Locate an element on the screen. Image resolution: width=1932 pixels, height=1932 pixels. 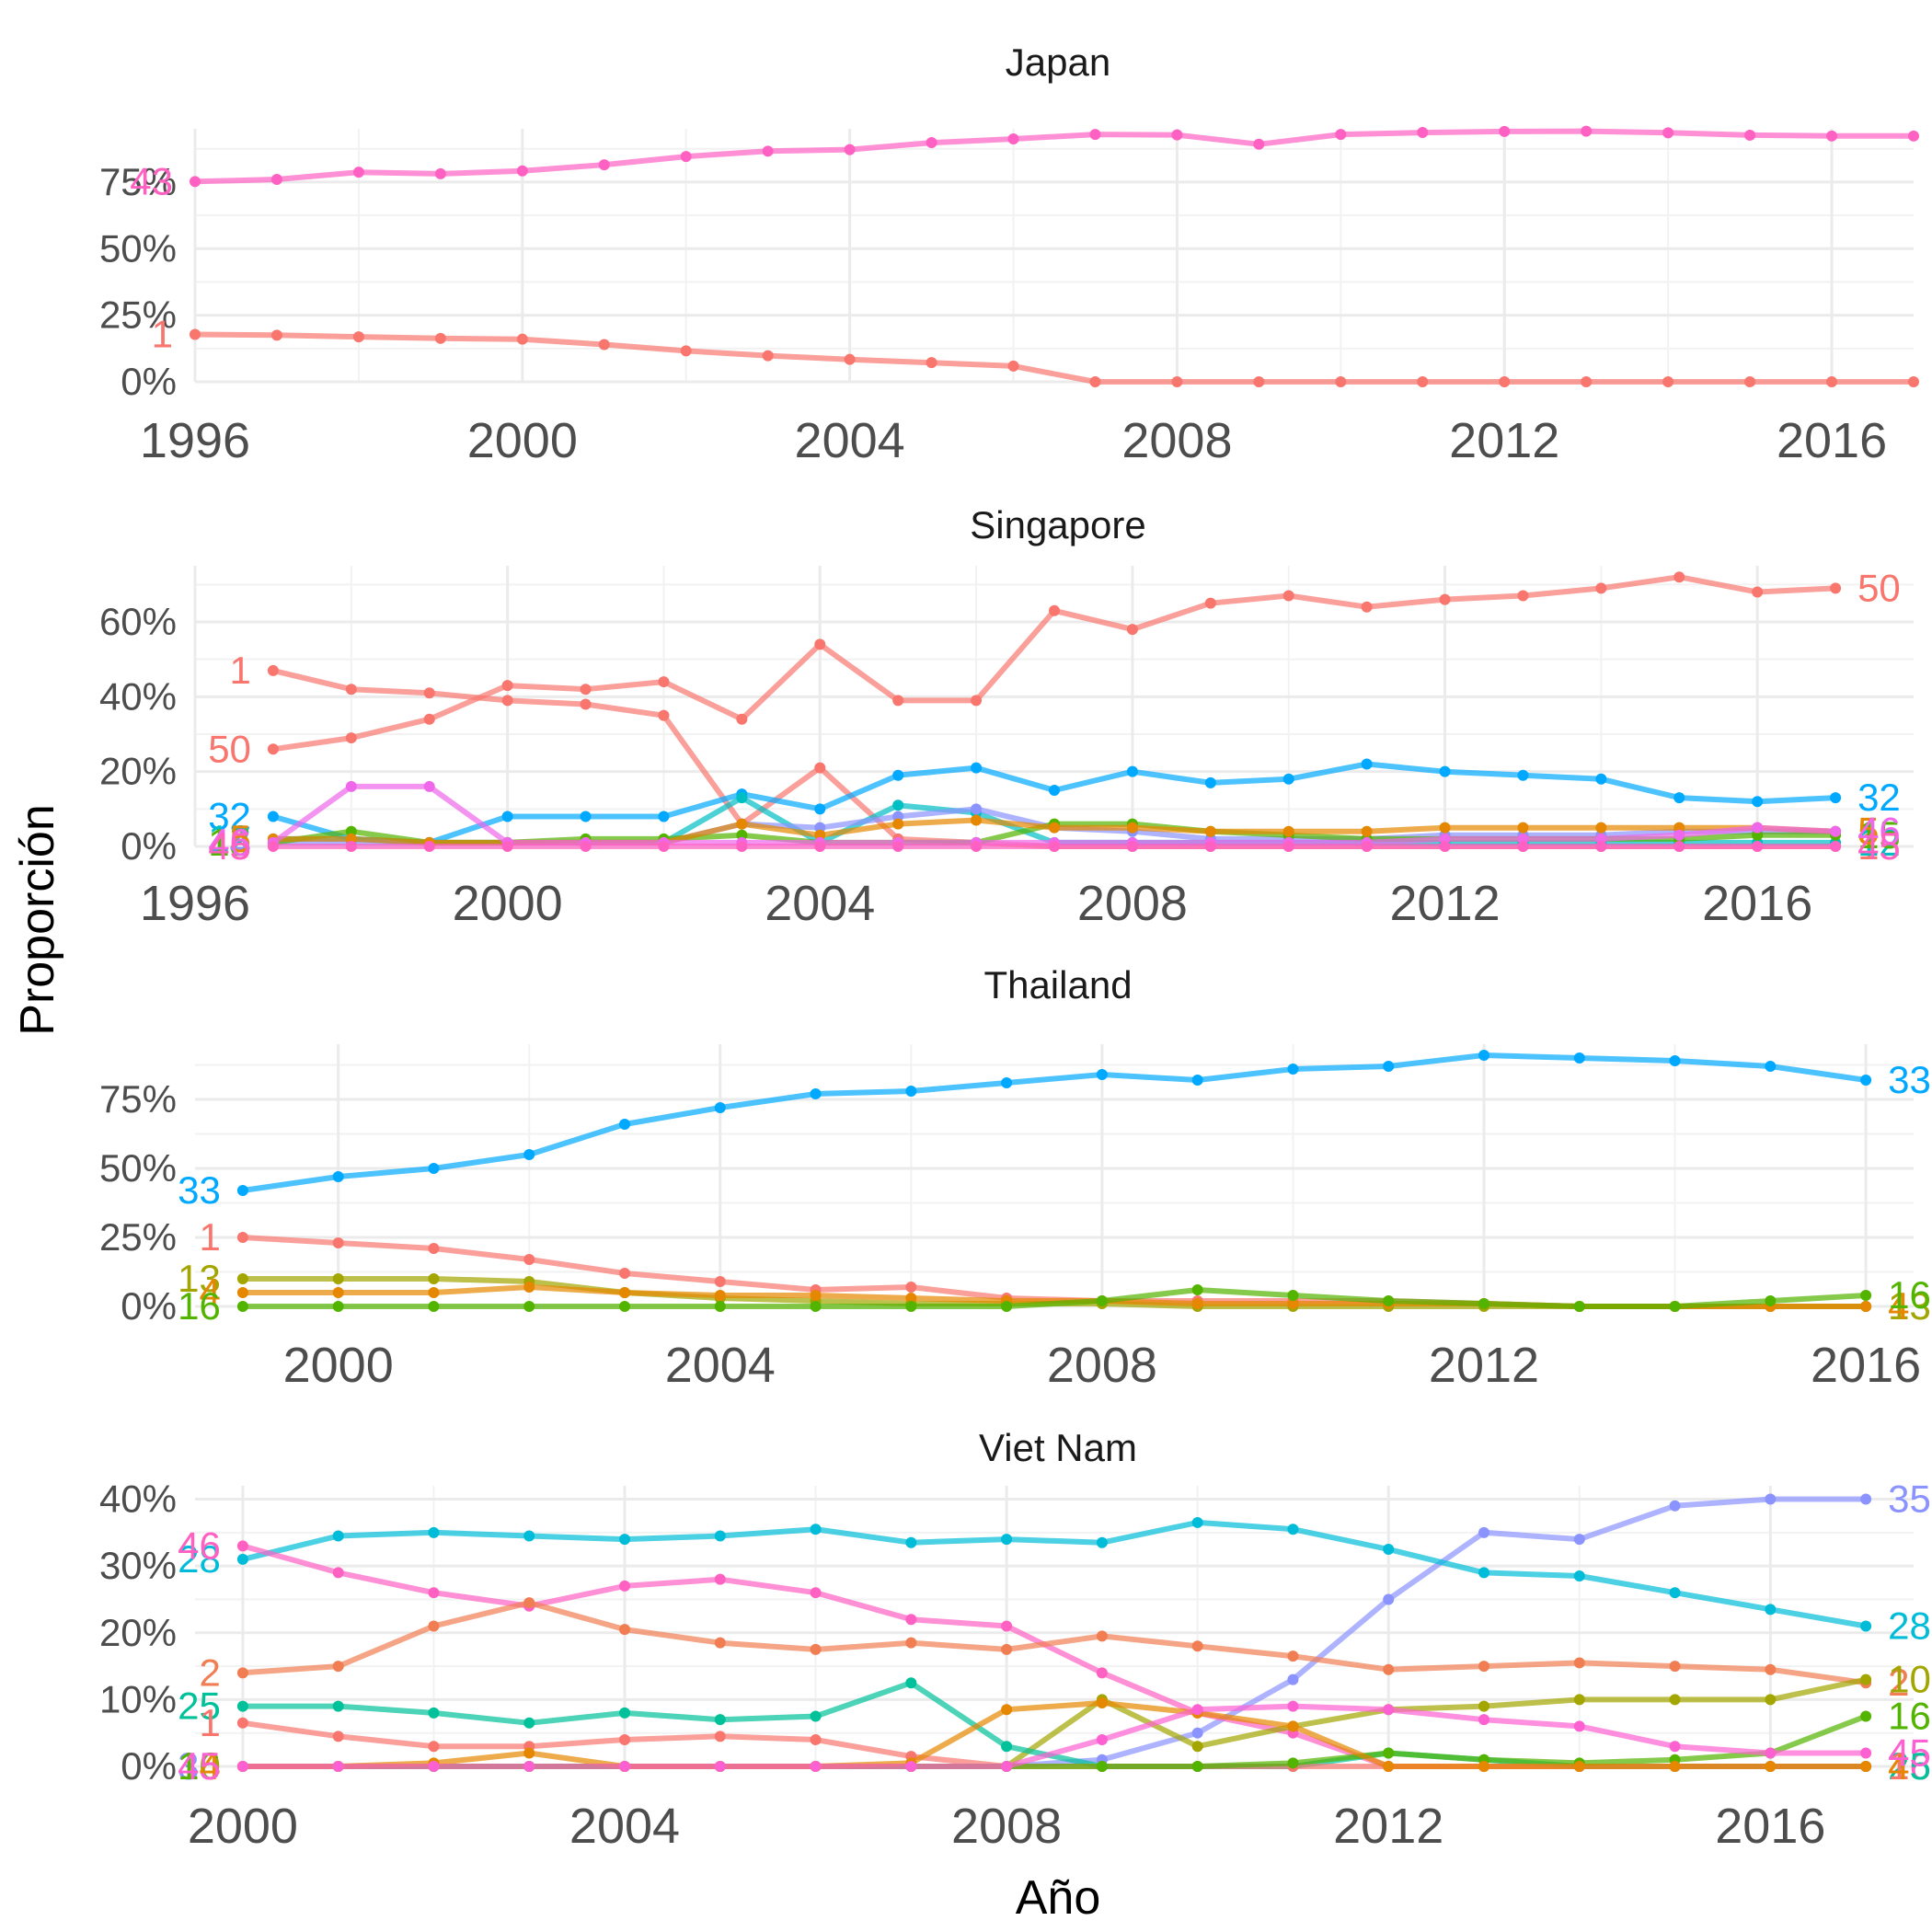
series-end-label: 10 is located at coordinates (1909, 1679).